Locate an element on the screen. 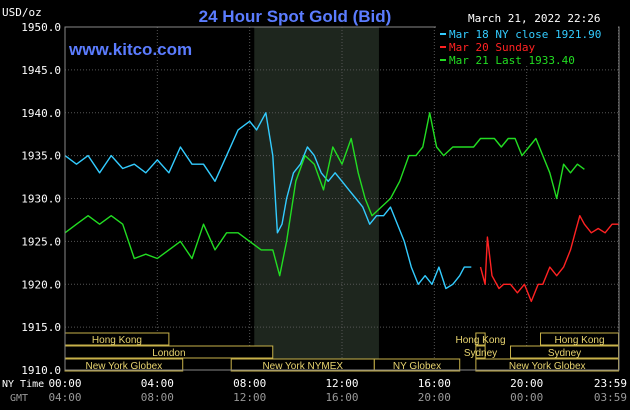 The height and width of the screenshot is (410, 630). x-tick-label-gmt: 20:00 is located at coordinates (434, 397).